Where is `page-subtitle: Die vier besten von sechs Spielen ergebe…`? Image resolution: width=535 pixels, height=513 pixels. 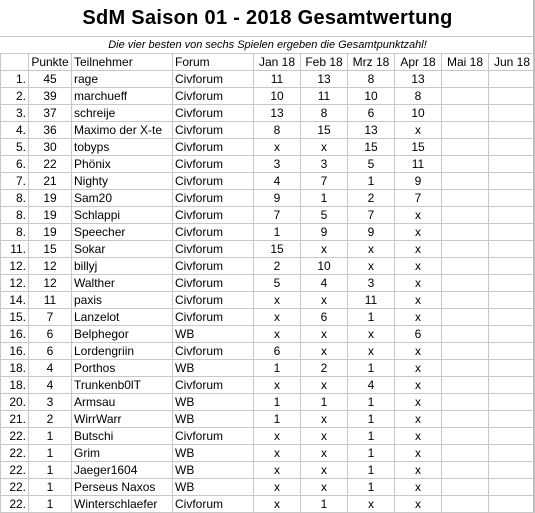 page-subtitle: Die vier besten von sechs Spielen ergebe… is located at coordinates (267, 45).